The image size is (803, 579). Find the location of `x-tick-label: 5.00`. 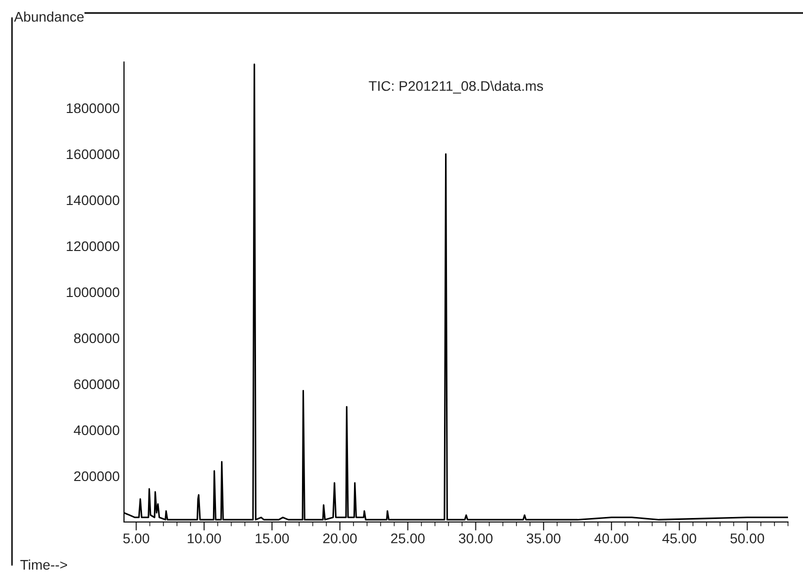

x-tick-label: 5.00 is located at coordinates (136, 538).